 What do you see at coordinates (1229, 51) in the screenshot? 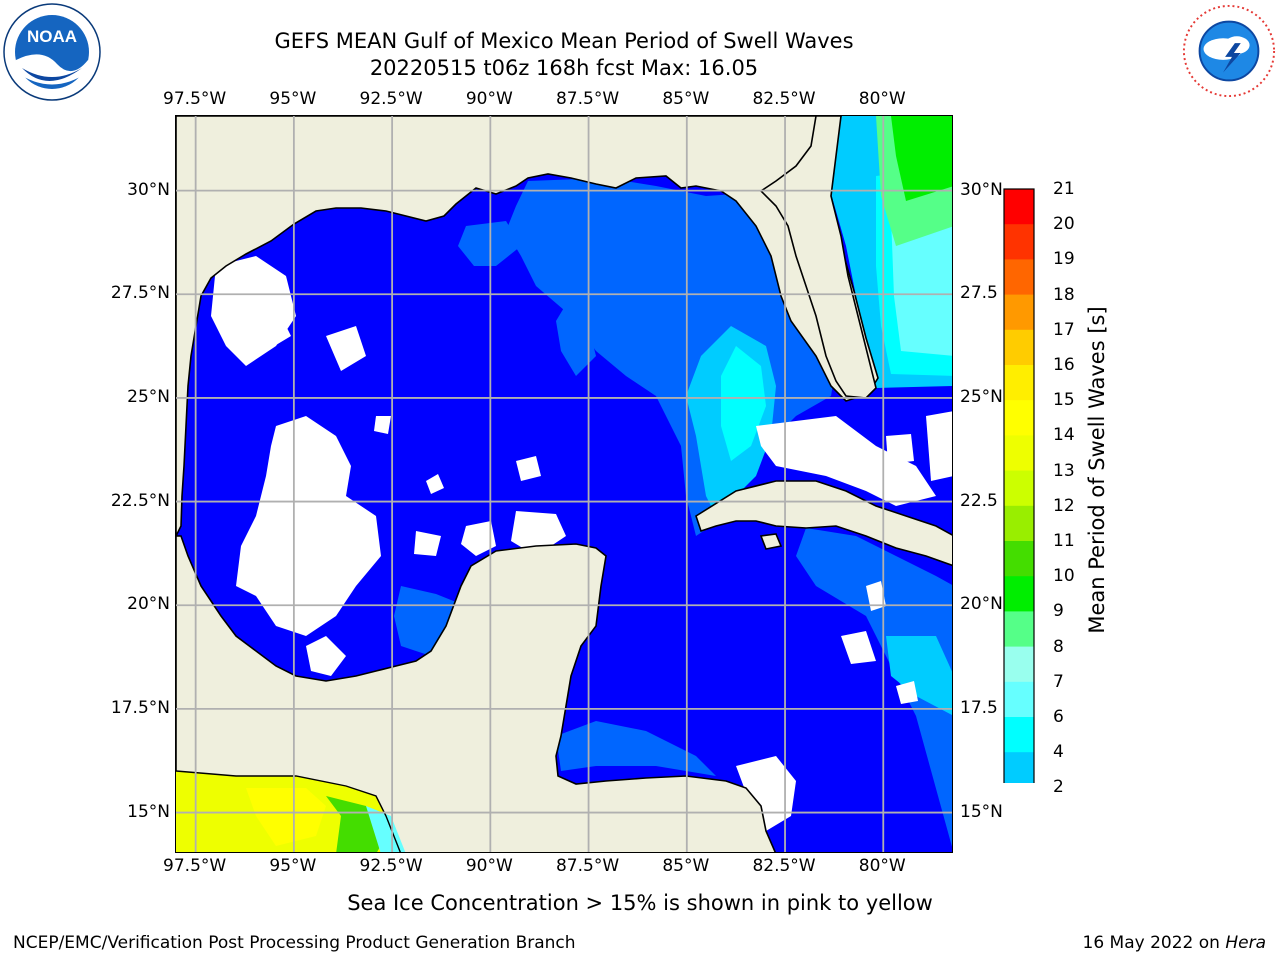
I see `nws-logo` at bounding box center [1229, 51].